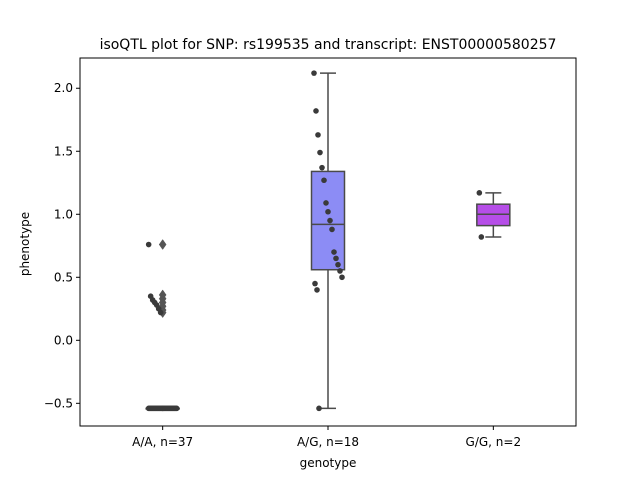 This screenshot has width=640, height=480. What do you see at coordinates (328, 442) in the screenshot?
I see `x-tick-label: A/G, n=18` at bounding box center [328, 442].